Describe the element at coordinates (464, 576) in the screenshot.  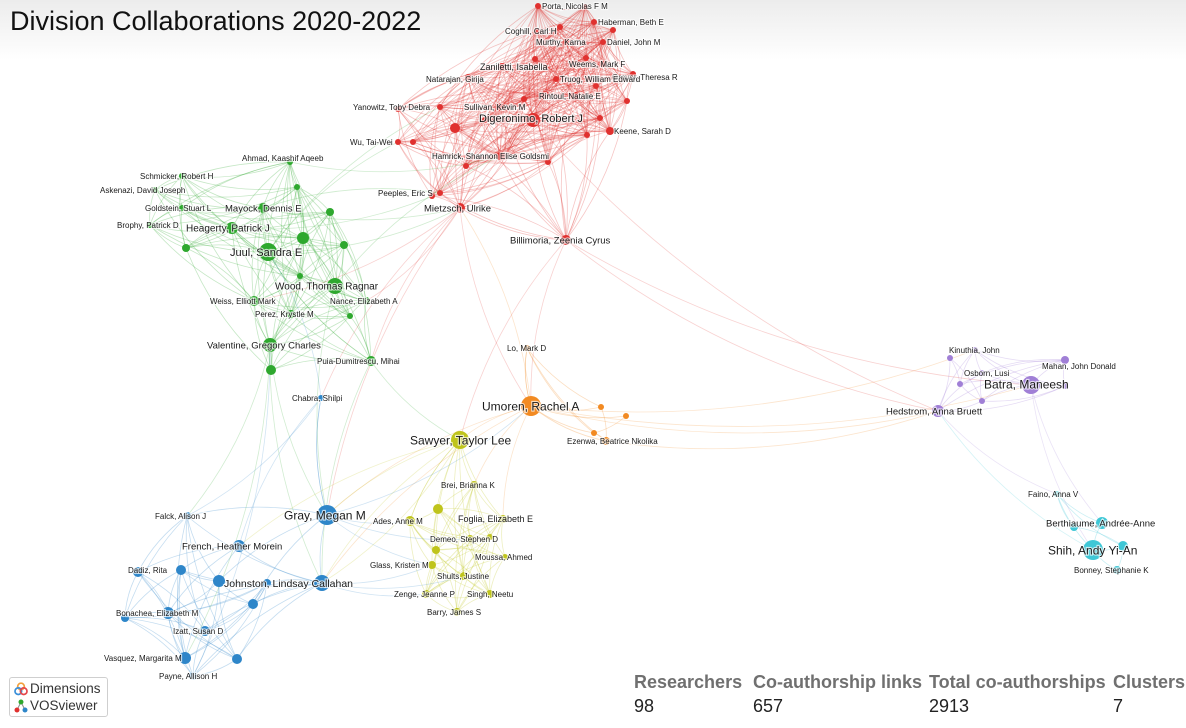
I see `researcher-node-shults` at that location.